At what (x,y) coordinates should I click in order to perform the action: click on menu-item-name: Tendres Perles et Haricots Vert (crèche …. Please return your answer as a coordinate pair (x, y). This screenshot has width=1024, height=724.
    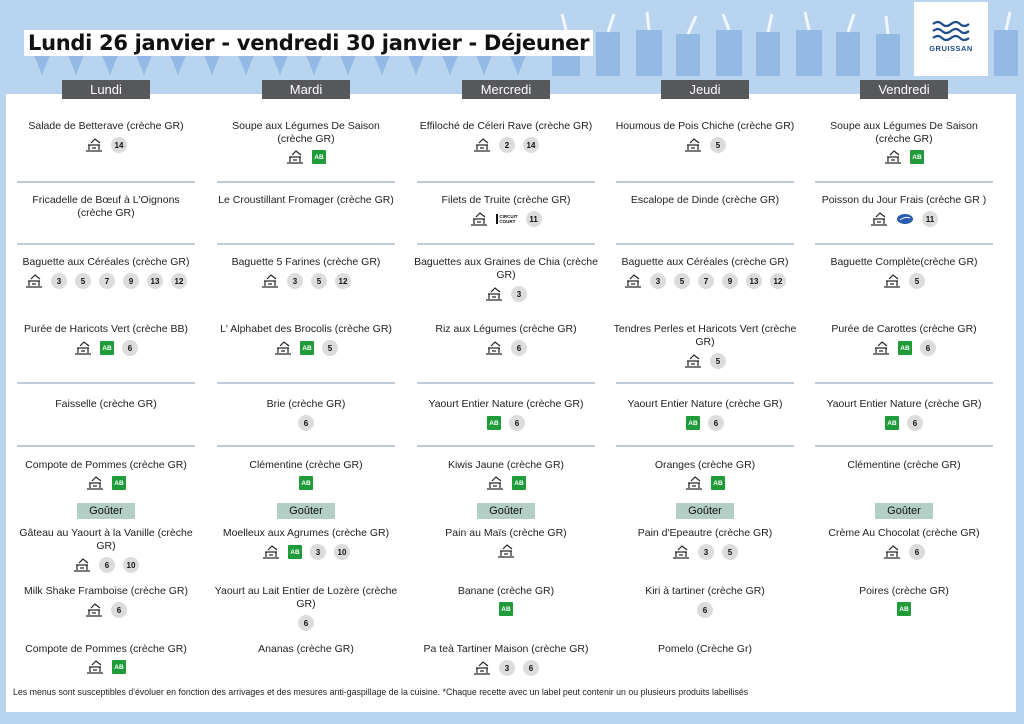
    Looking at the image, I should click on (705, 335).